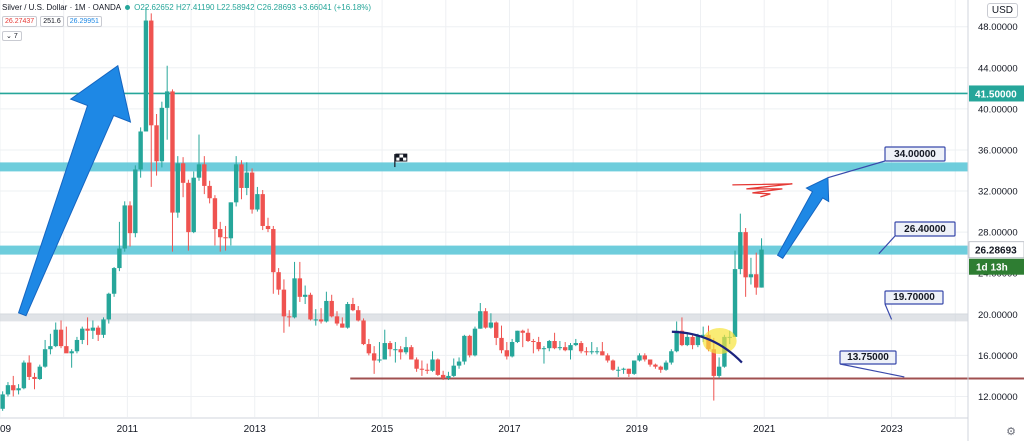 The width and height of the screenshot is (1024, 446). What do you see at coordinates (84, 21) in the screenshot?
I see `indicator-value-3: 26.29951` at bounding box center [84, 21].